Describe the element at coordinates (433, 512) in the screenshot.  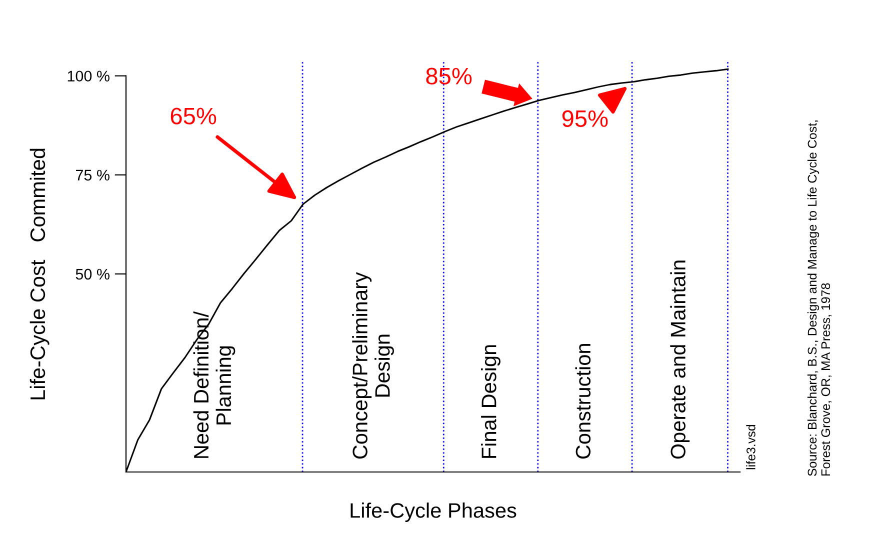
I see `x-axis-title: Life-Cycle Phases` at that location.